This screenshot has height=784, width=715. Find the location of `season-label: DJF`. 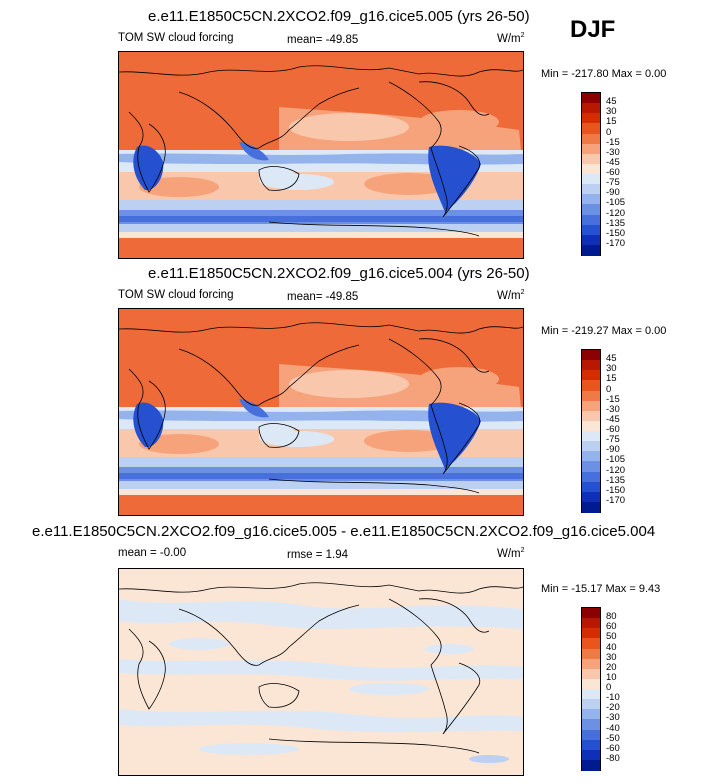

season-label: DJF is located at coordinates (593, 29).